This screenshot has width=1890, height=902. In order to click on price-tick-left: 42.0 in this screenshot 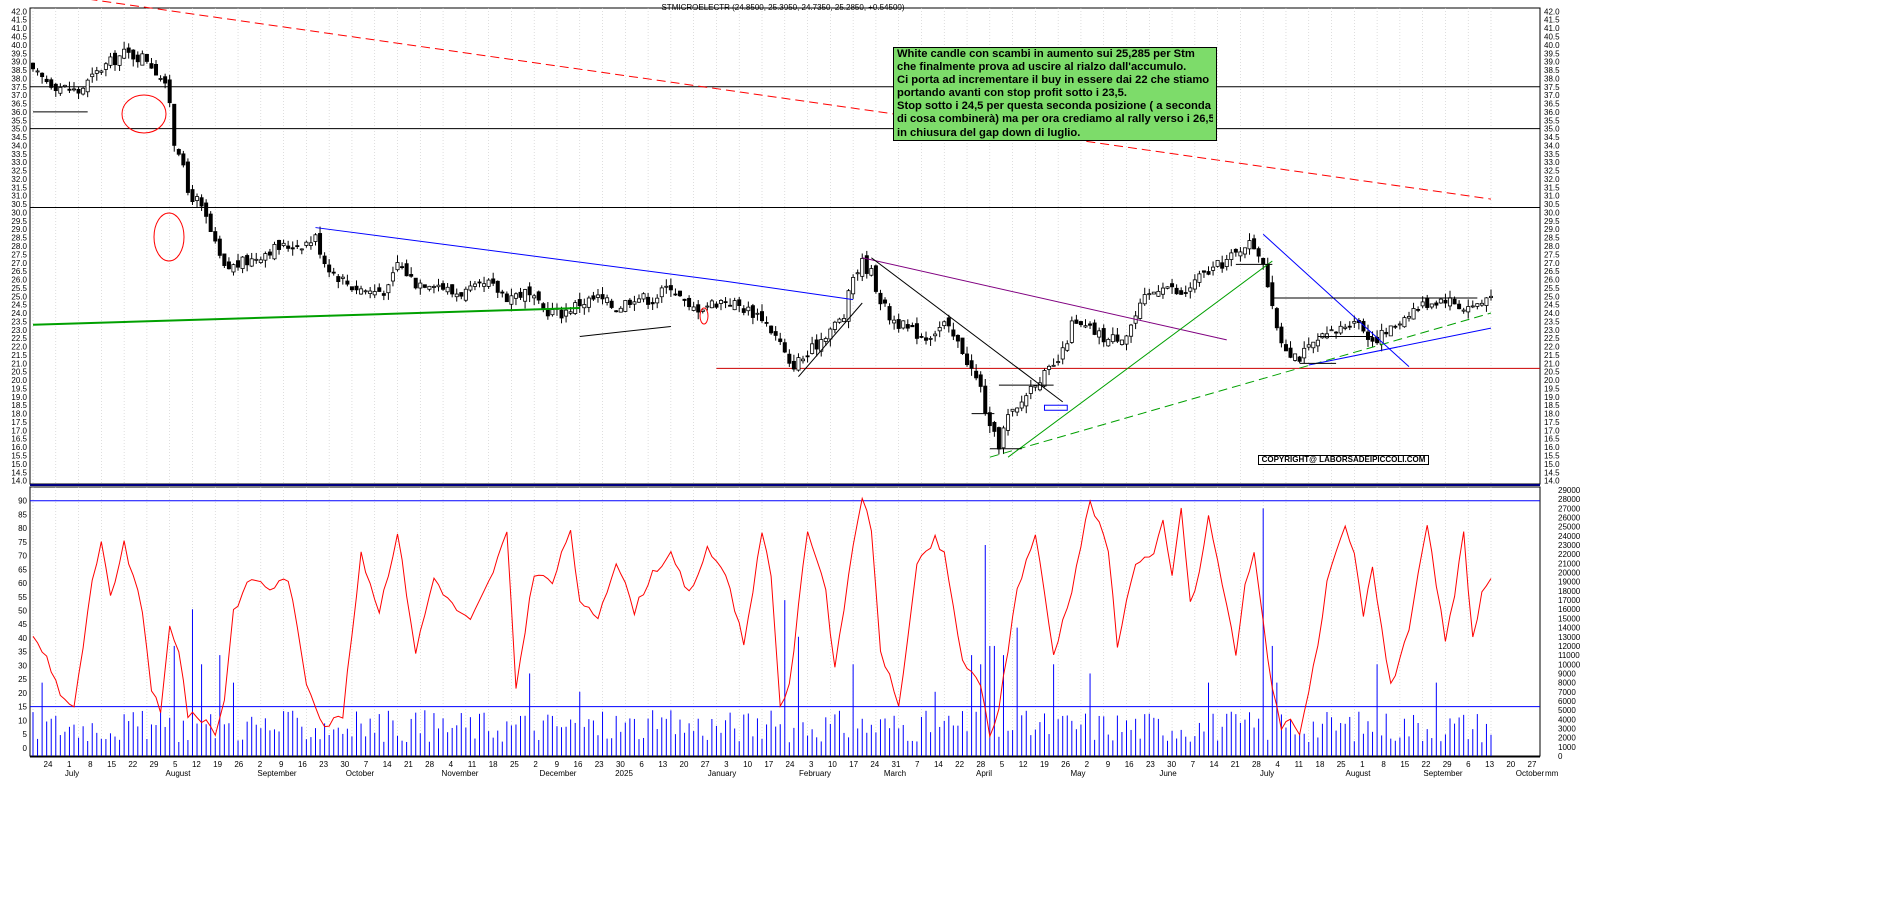, I will do `click(19, 11)`.